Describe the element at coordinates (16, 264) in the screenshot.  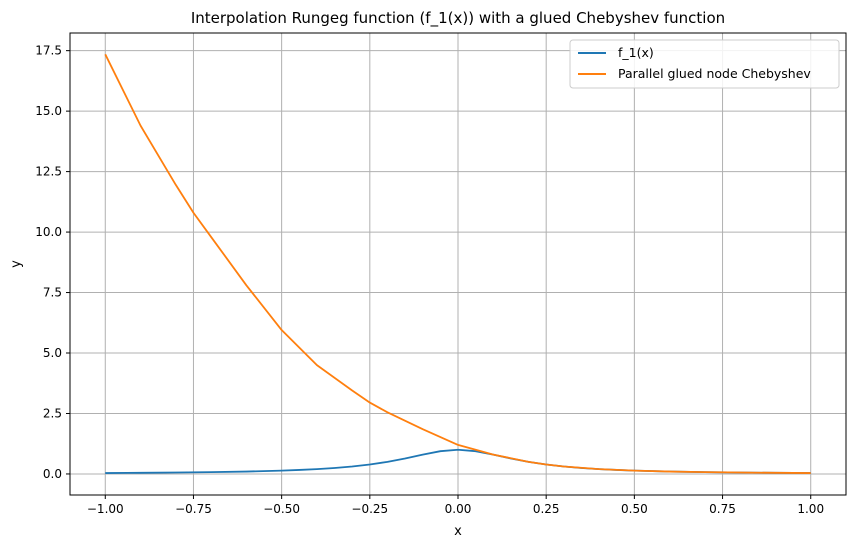
I see `y-axis-label: y` at that location.